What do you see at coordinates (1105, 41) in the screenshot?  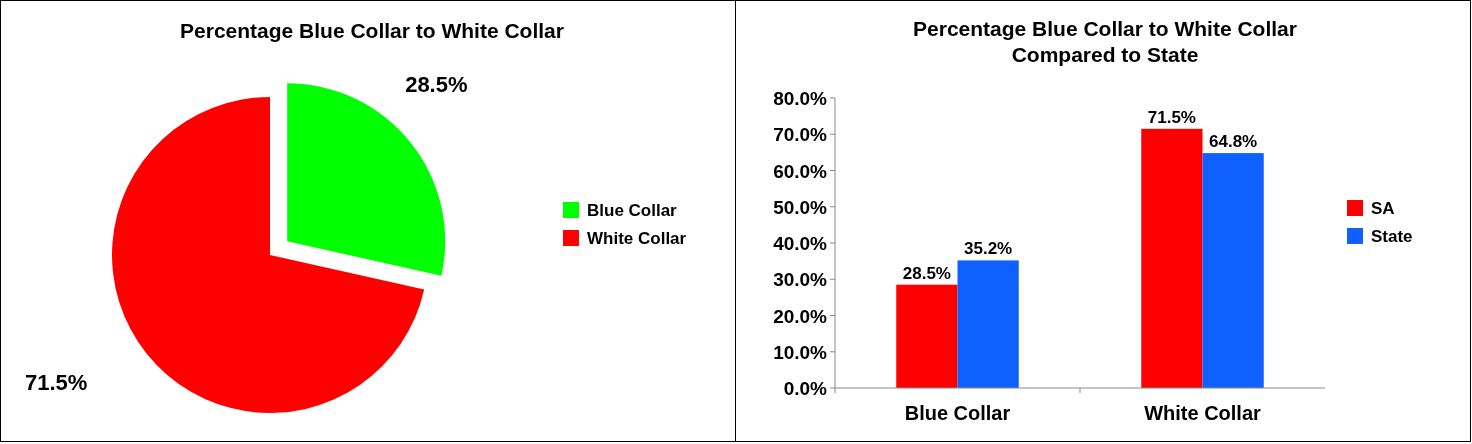 I see `chart-title: Percentage Blue Collar to White Collar Compared to State` at bounding box center [1105, 41].